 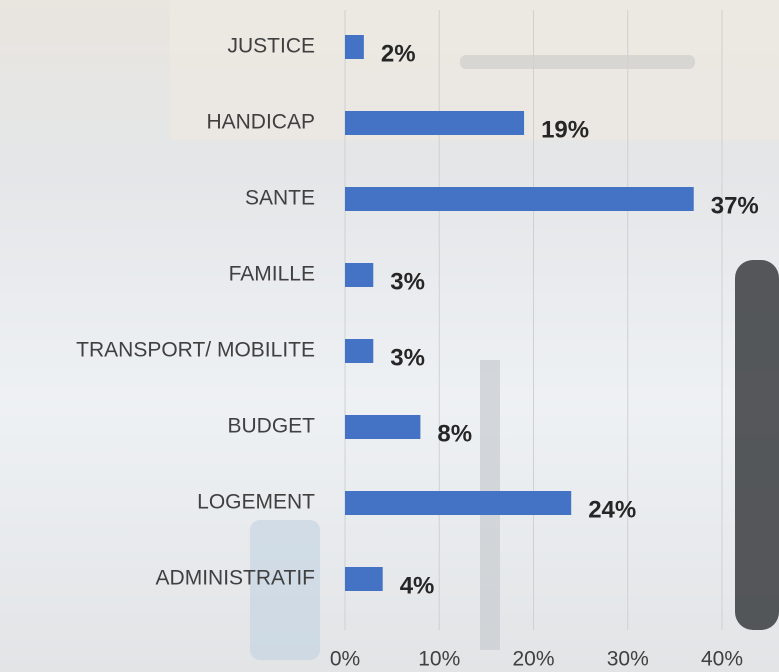 I want to click on y-tick-label: BUDGET, so click(x=271, y=426).